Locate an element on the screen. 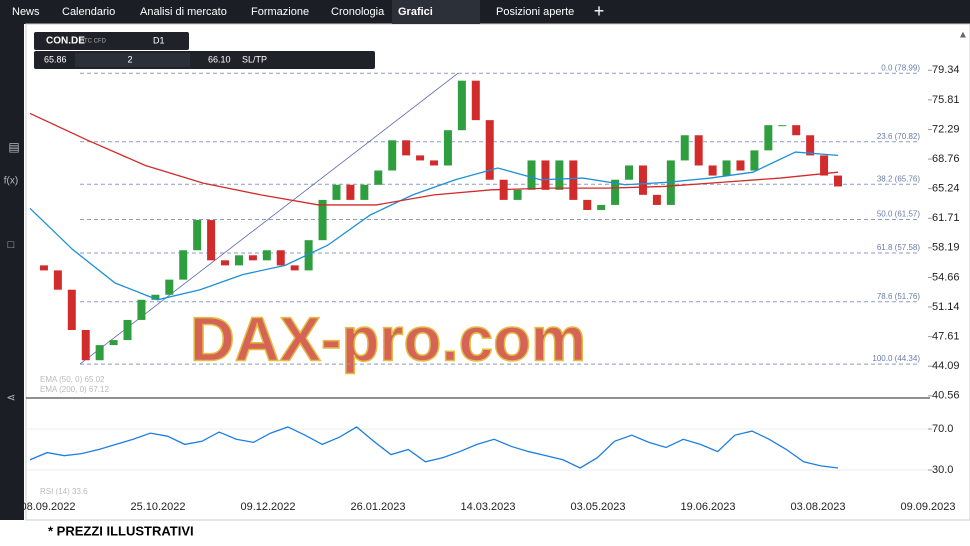  legend-entry: EMA (200, 0) 67.12 is located at coordinates (74, 389).